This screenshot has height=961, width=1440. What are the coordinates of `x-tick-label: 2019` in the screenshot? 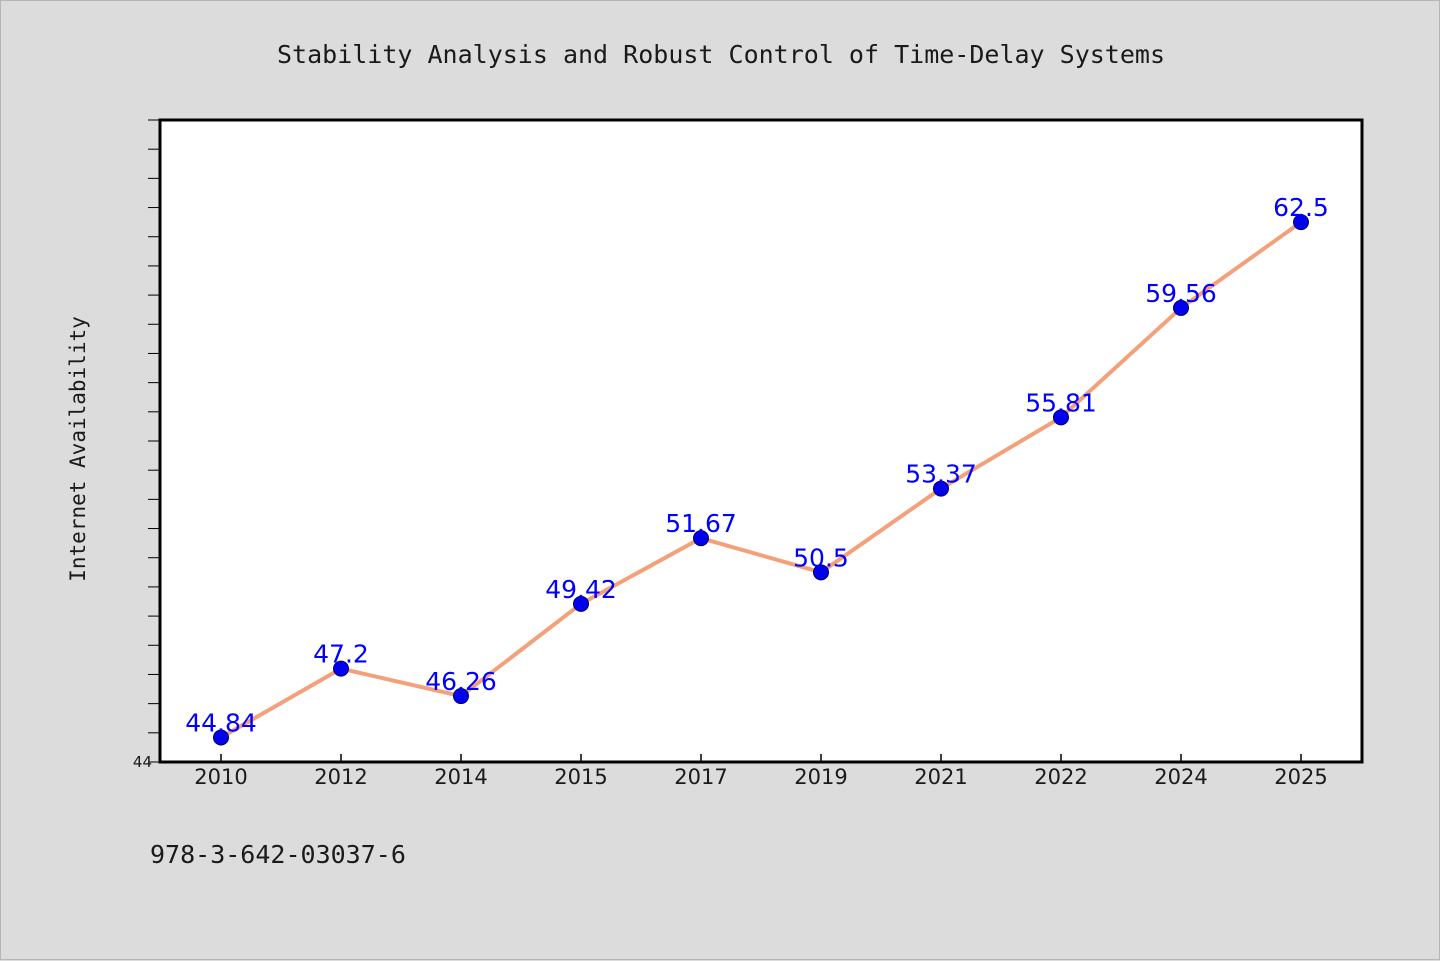 It's located at (820, 777).